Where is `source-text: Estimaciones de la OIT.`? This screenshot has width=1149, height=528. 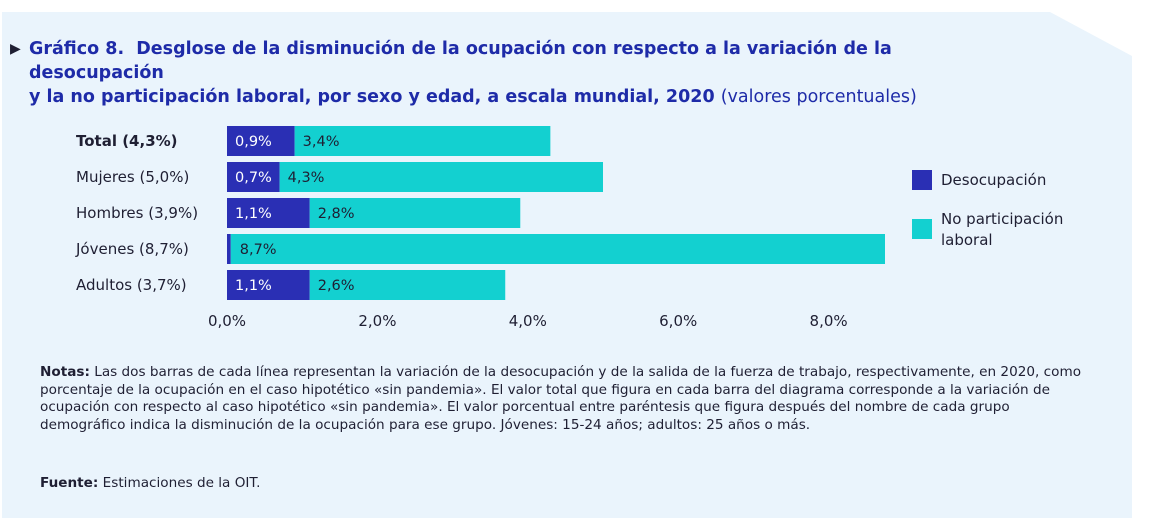 source-text: Estimaciones de la OIT. is located at coordinates (181, 483).